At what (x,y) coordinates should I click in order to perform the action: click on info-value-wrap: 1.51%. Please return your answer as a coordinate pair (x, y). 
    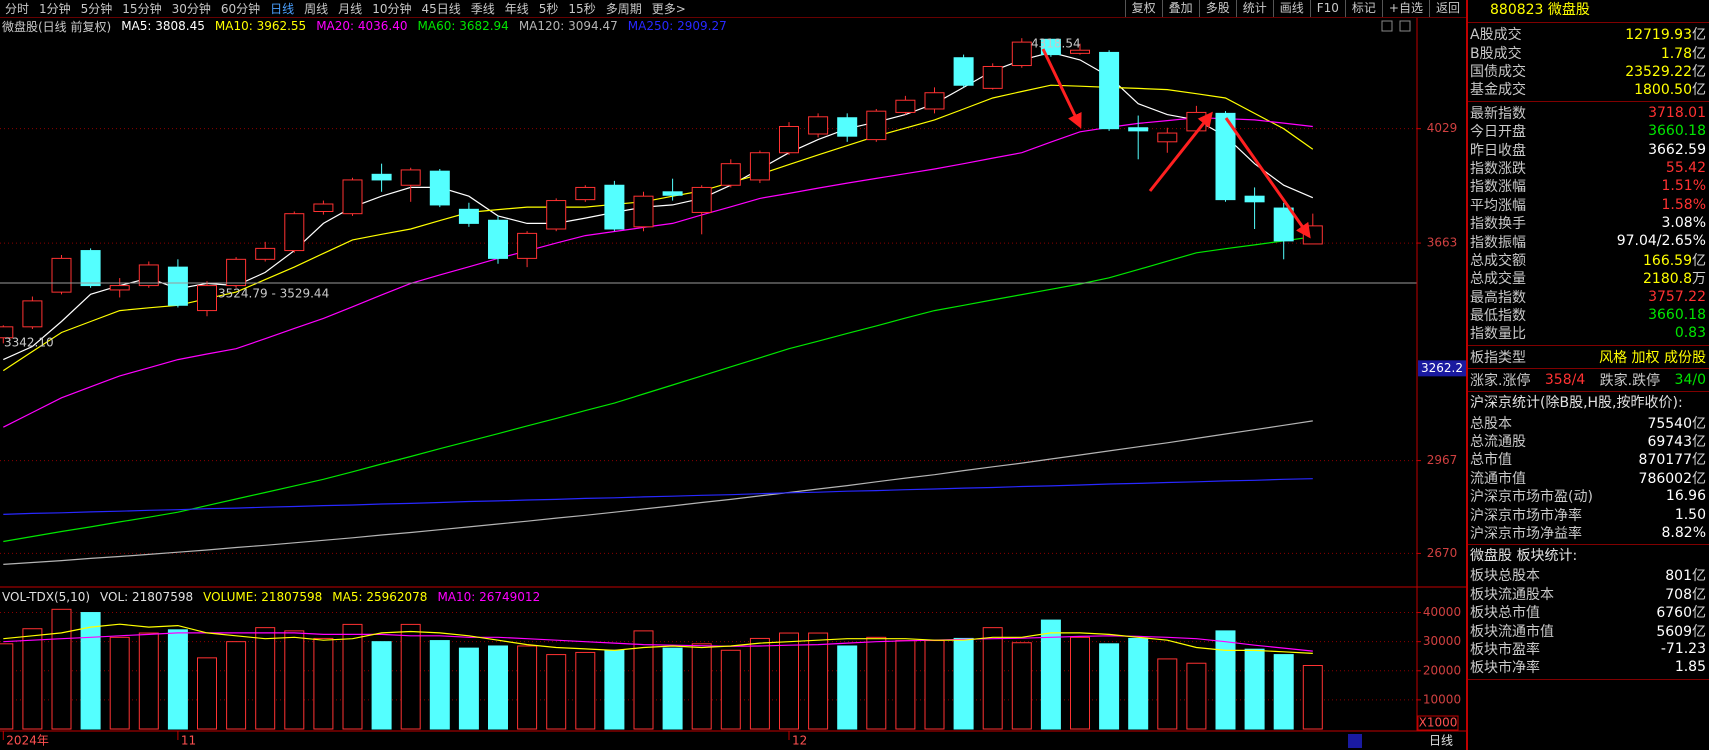
    Looking at the image, I should click on (1684, 186).